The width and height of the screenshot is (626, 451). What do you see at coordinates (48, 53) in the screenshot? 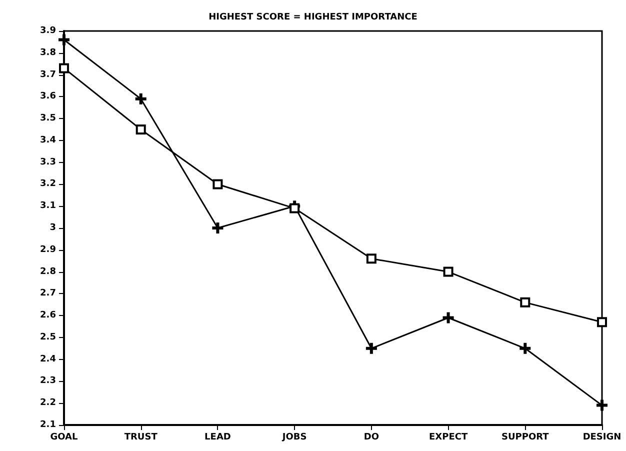
I see `y-tick-label: 3.8` at bounding box center [48, 53].